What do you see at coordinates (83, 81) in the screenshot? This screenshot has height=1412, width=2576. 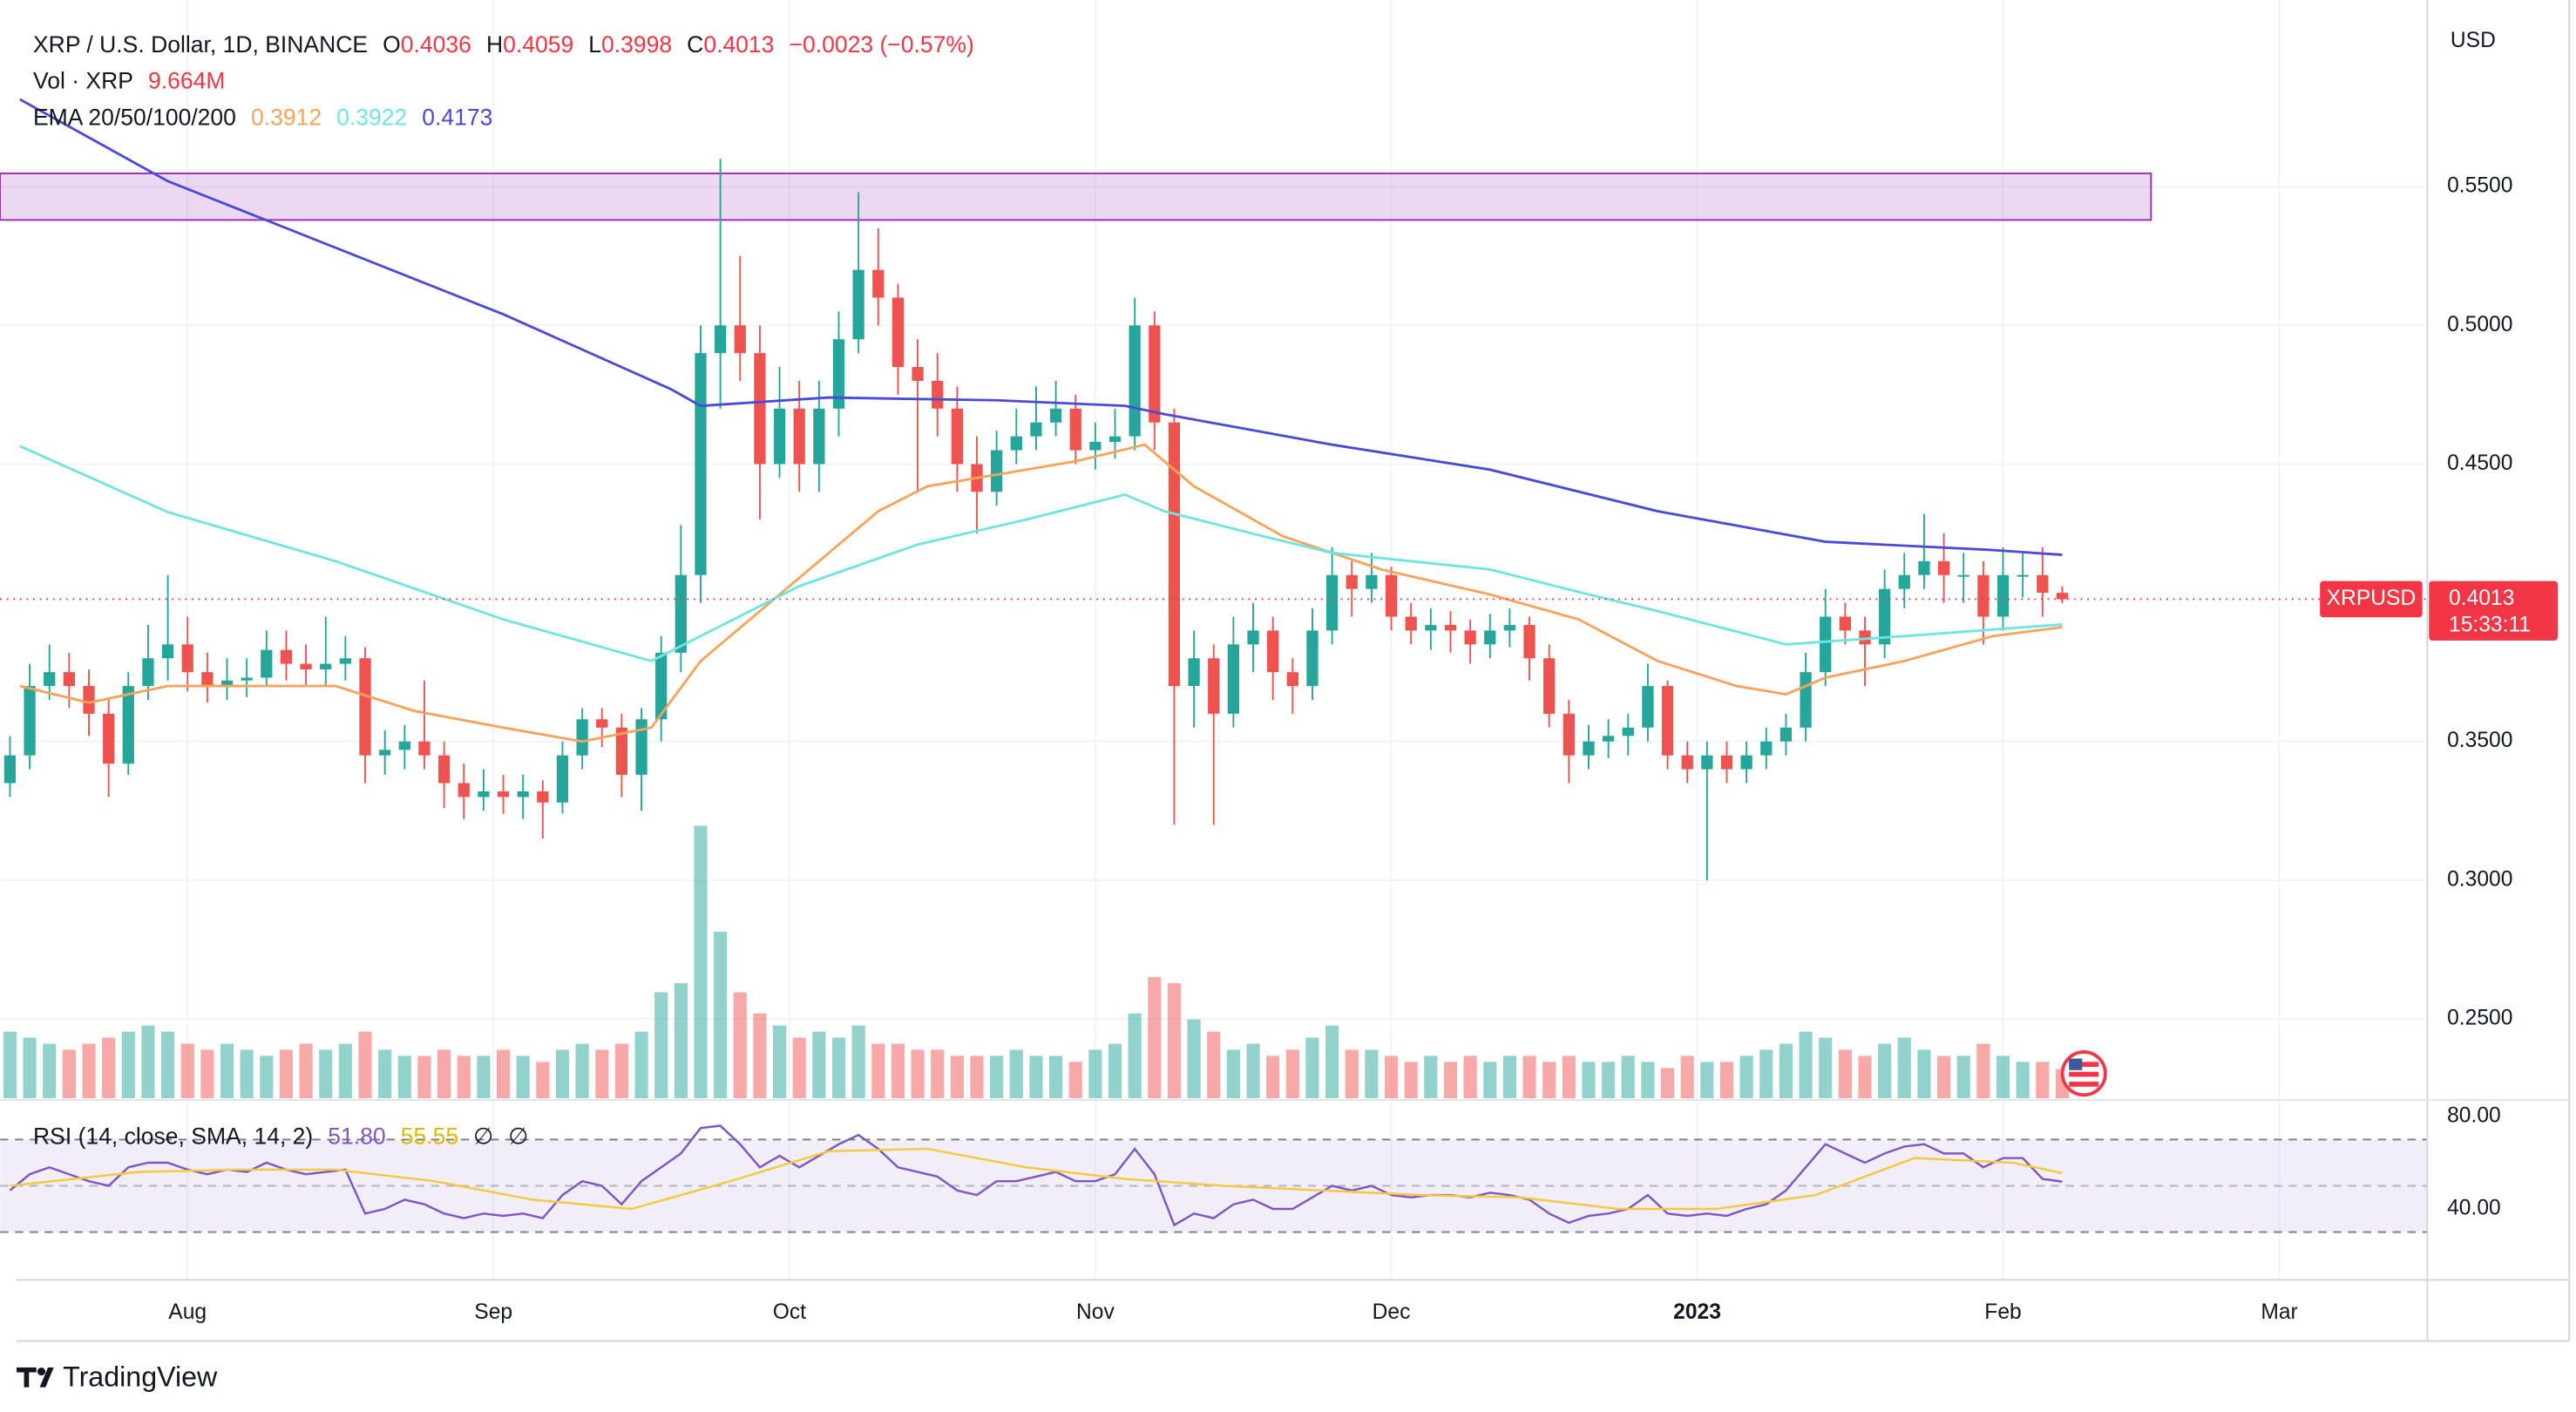 I see `volume-label: Vol · XRP` at bounding box center [83, 81].